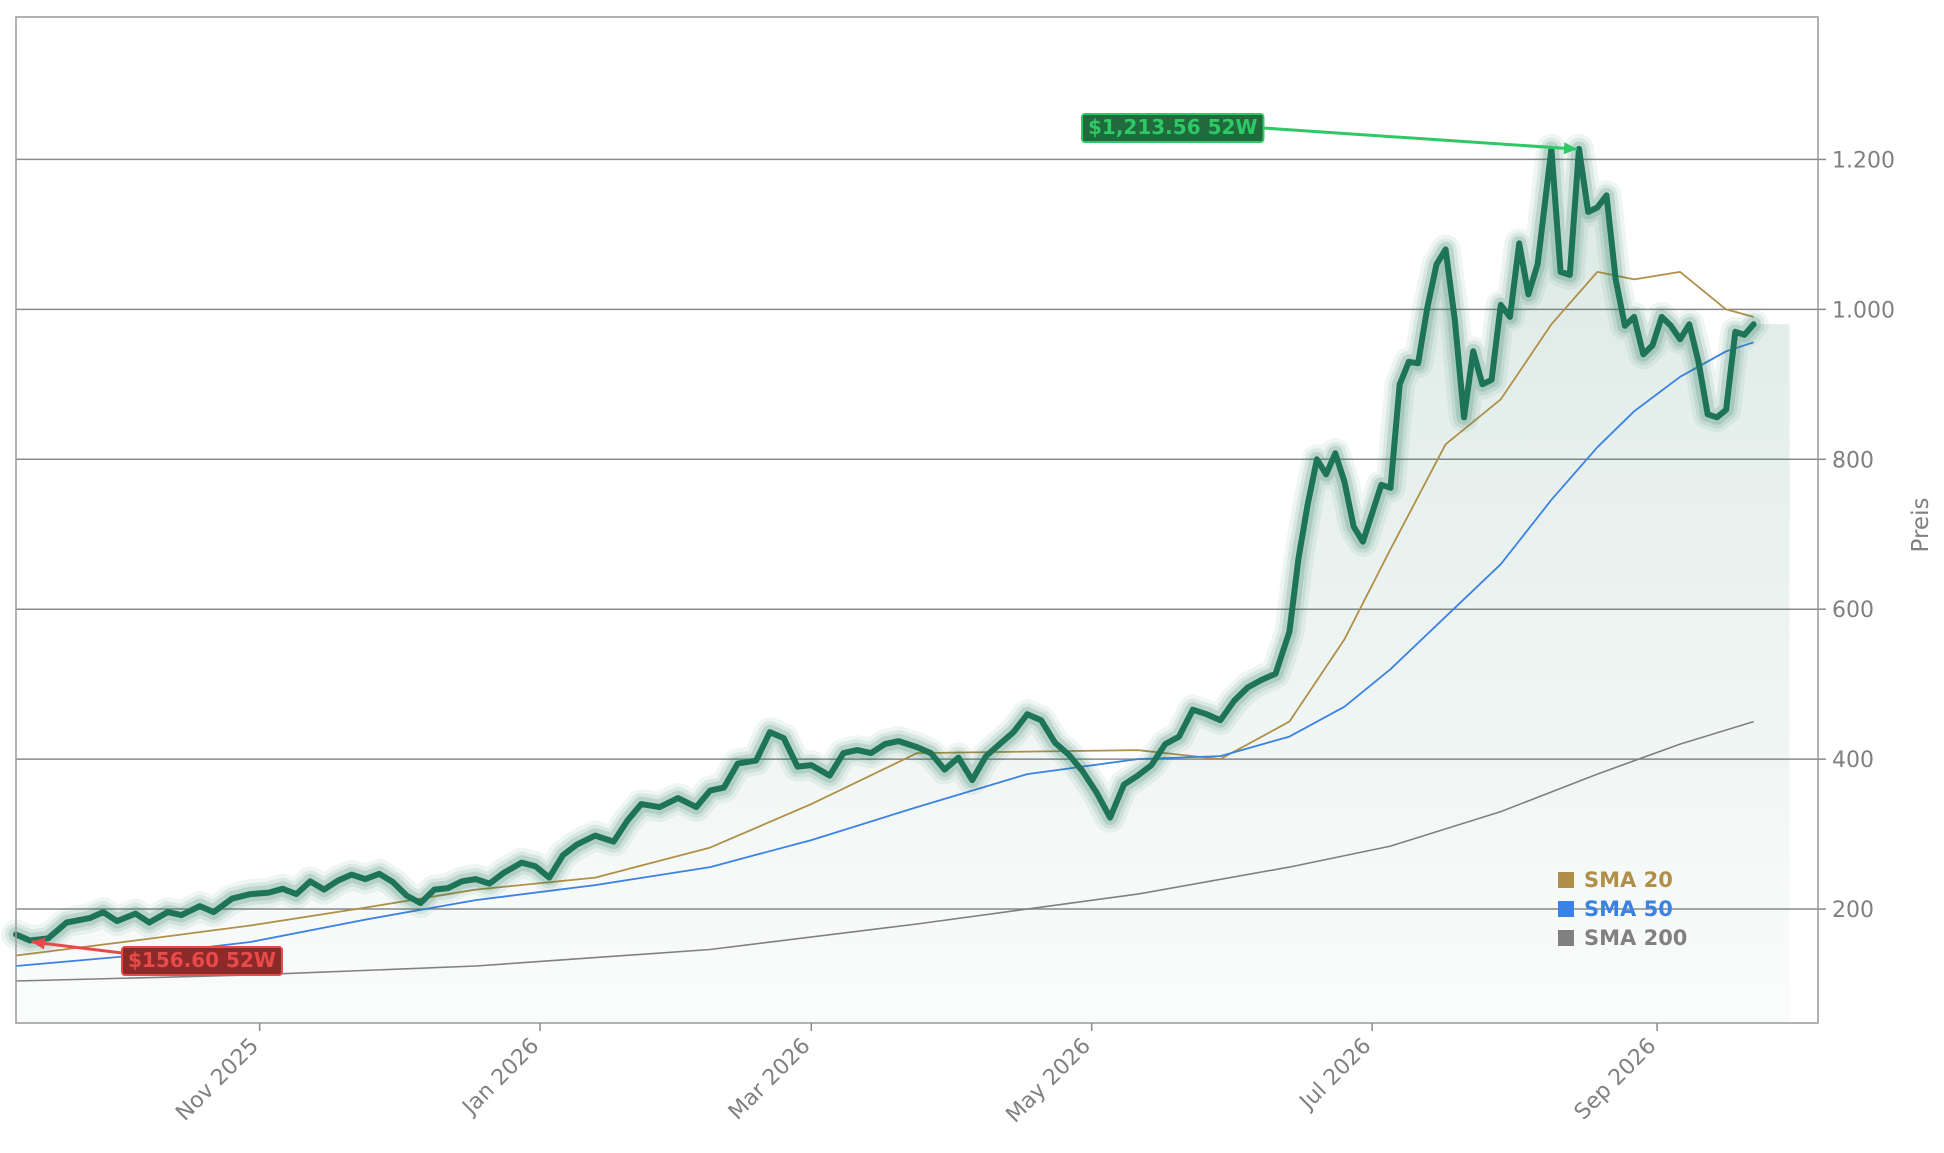  What do you see at coordinates (1856, 535) in the screenshot?
I see `y-axis-ticks: 200 400 600 800 1.000 1.200` at bounding box center [1856, 535].